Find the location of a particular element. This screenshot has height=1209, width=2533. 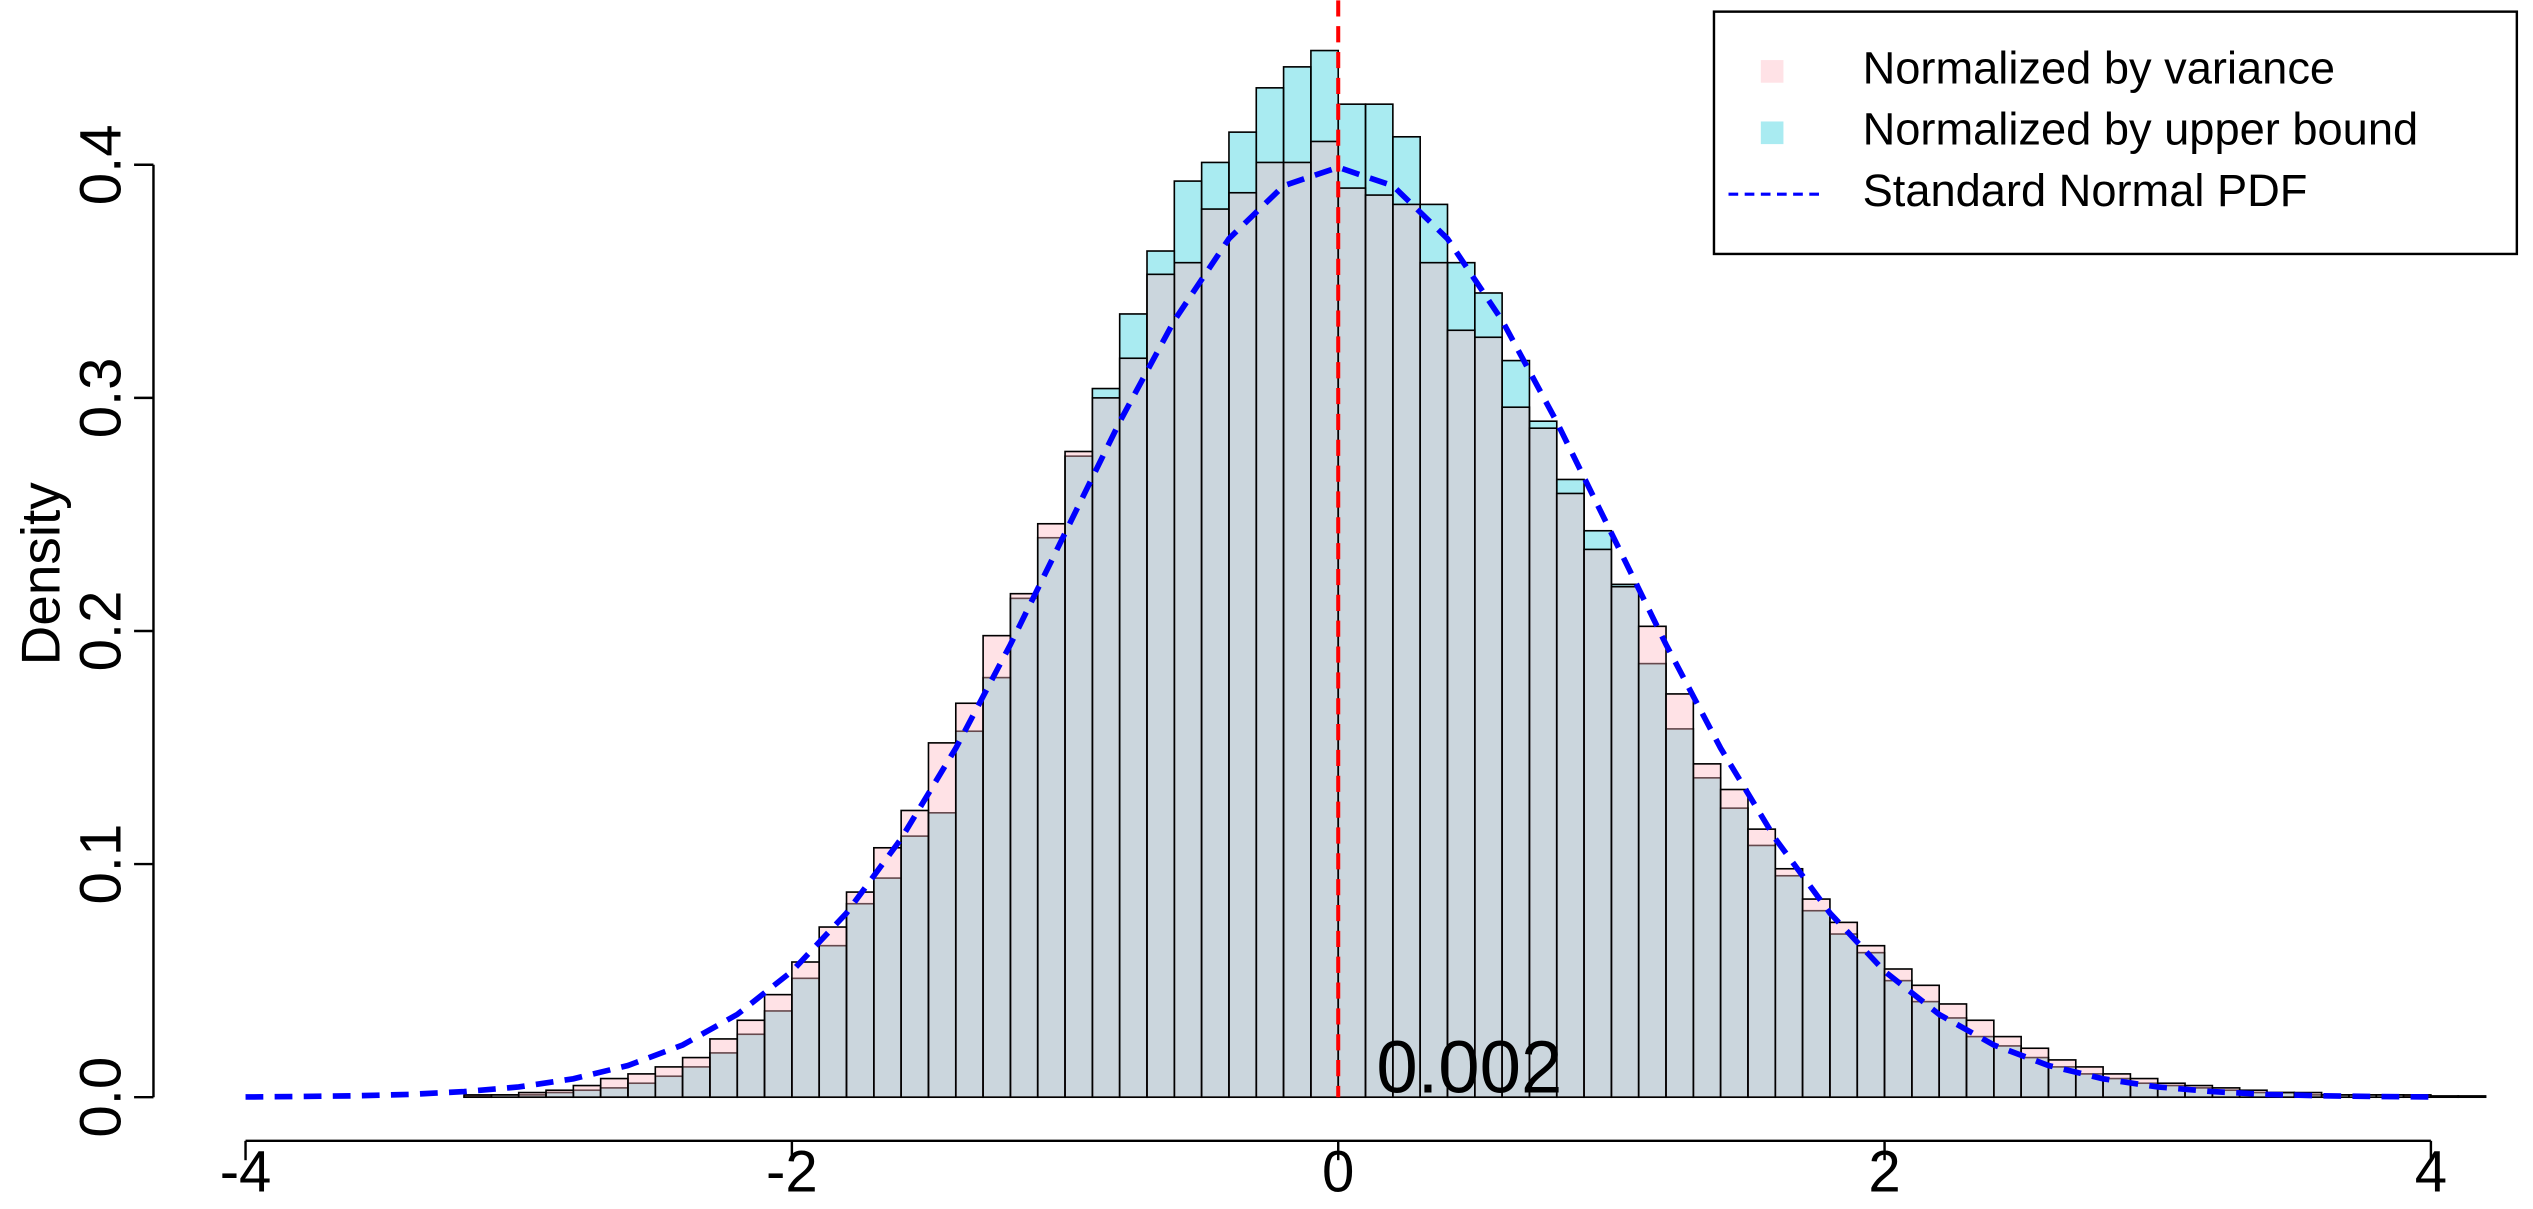

annotation: 0.002 is located at coordinates (1469, 1067).